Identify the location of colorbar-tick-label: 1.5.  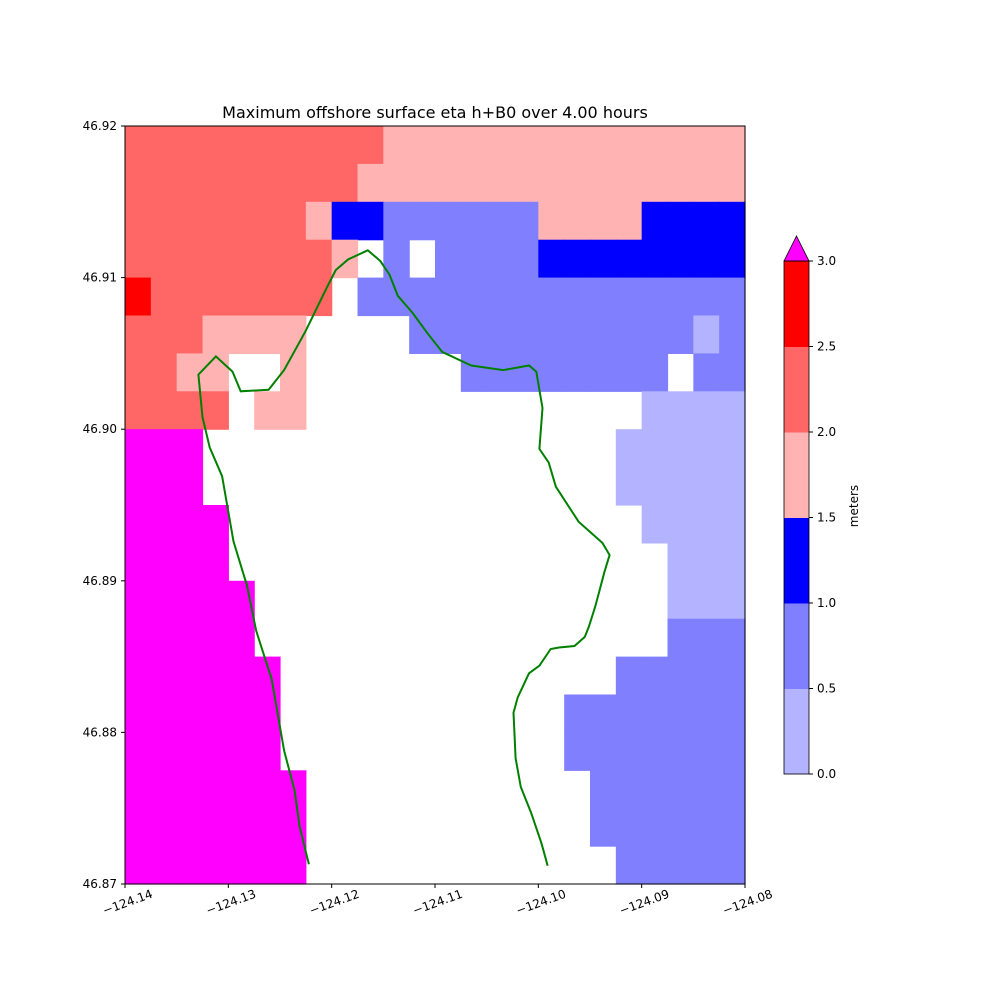
(826, 518).